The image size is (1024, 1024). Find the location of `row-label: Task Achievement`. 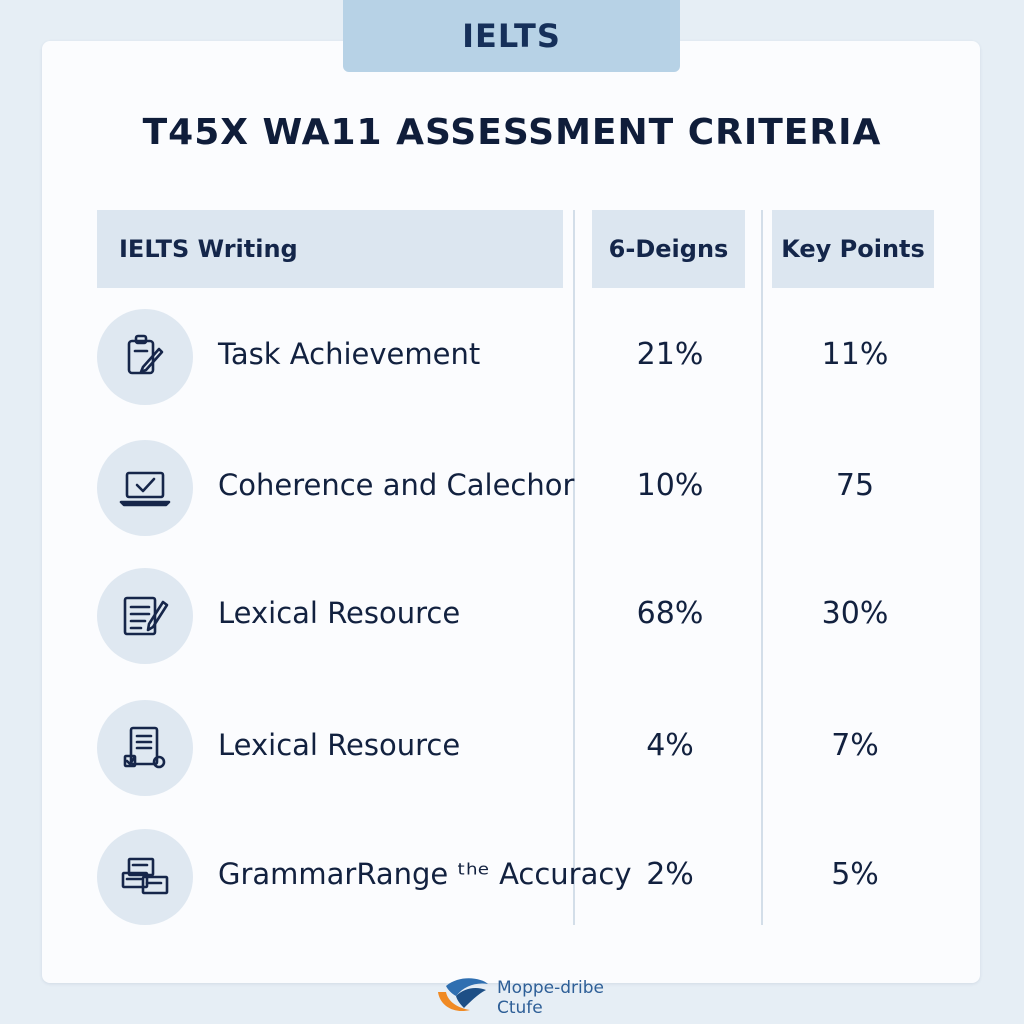

row-label: Task Achievement is located at coordinates (349, 354).